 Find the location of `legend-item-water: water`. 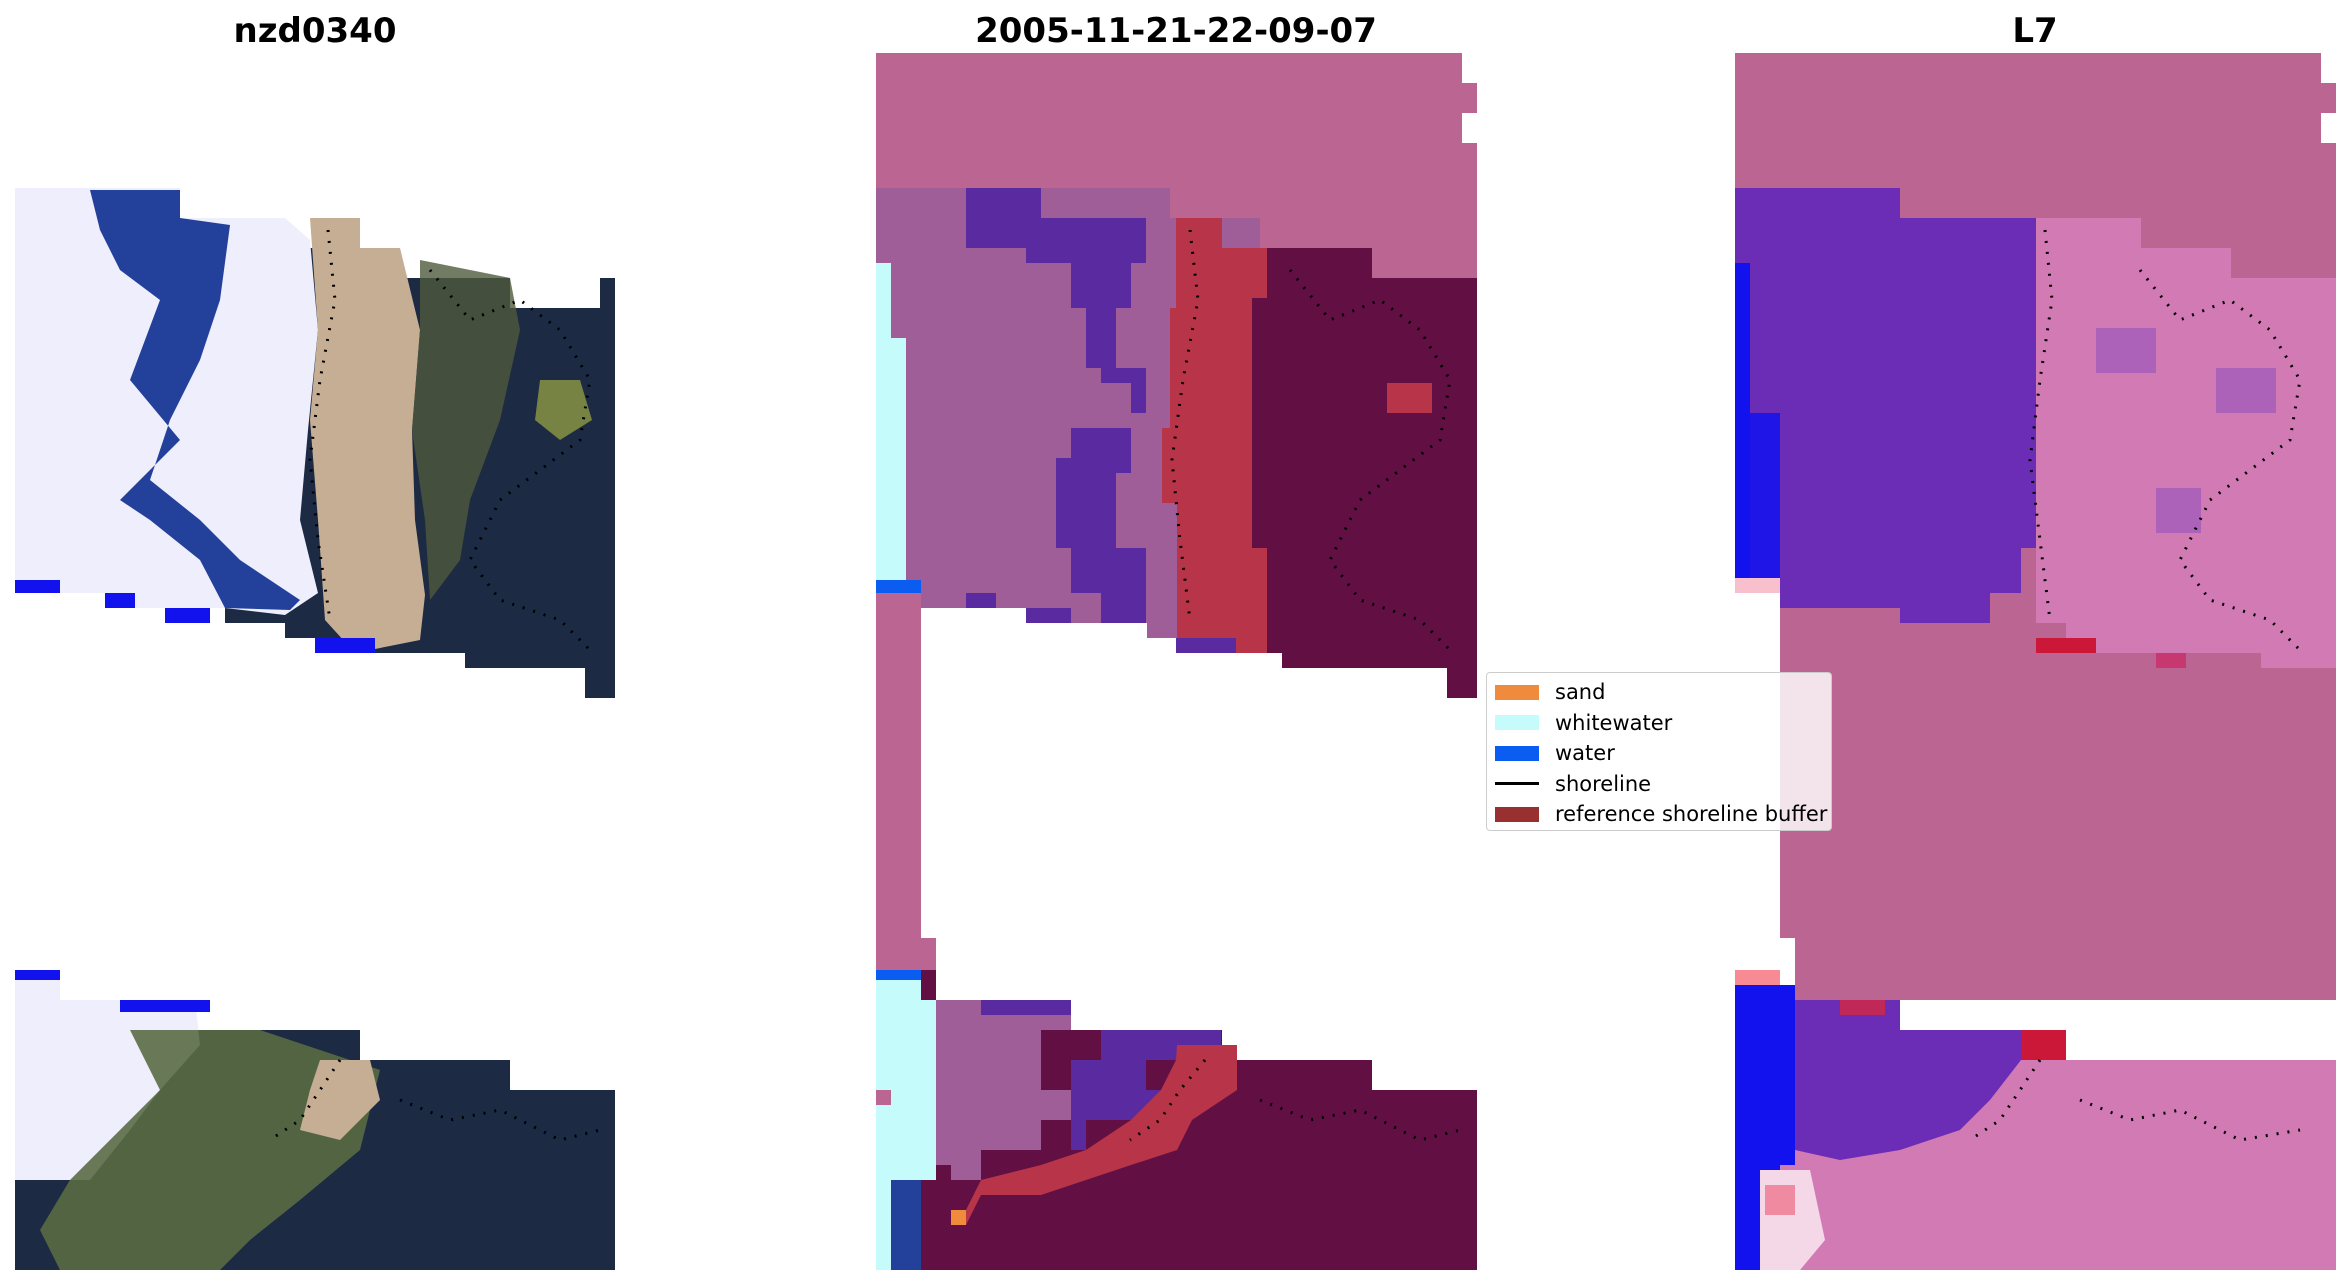

legend-item-water: water is located at coordinates (1663, 753).